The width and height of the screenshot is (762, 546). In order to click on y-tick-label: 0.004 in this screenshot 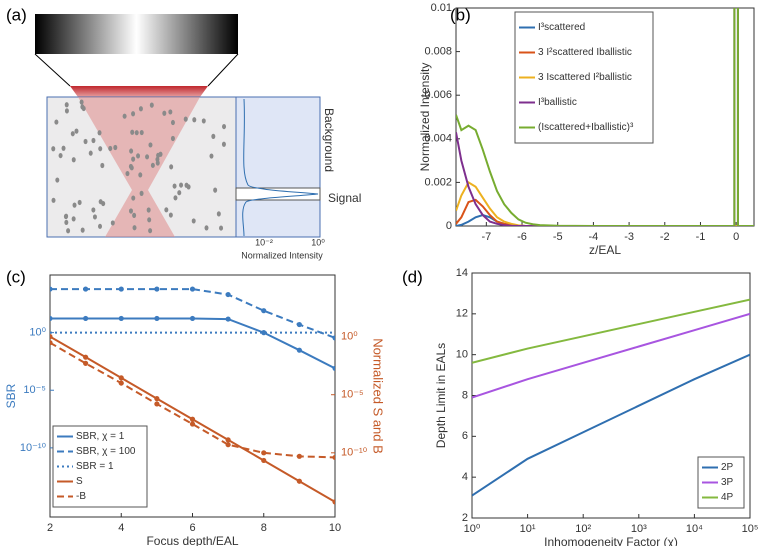, I will do `click(438, 139)`.